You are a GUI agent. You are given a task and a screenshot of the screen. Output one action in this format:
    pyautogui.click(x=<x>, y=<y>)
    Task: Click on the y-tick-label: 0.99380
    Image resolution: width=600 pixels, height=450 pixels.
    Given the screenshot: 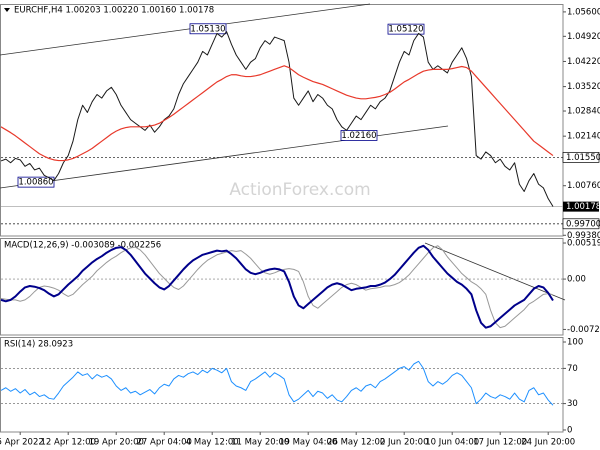 What is the action you would take?
    pyautogui.click(x=583, y=236)
    